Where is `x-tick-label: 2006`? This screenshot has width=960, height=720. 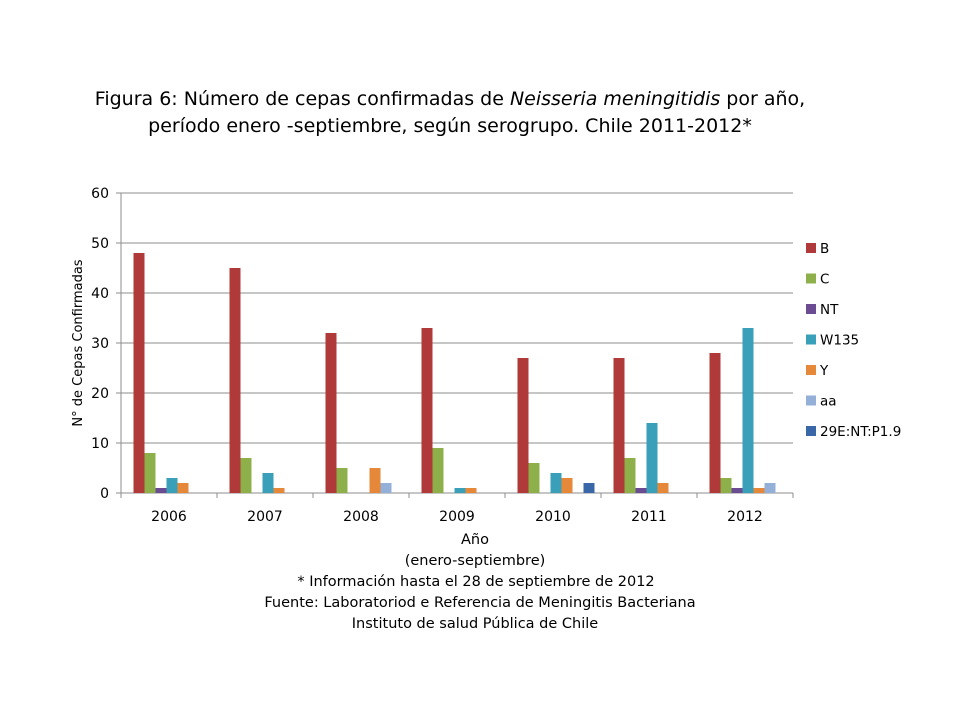 x-tick-label: 2006 is located at coordinates (169, 517).